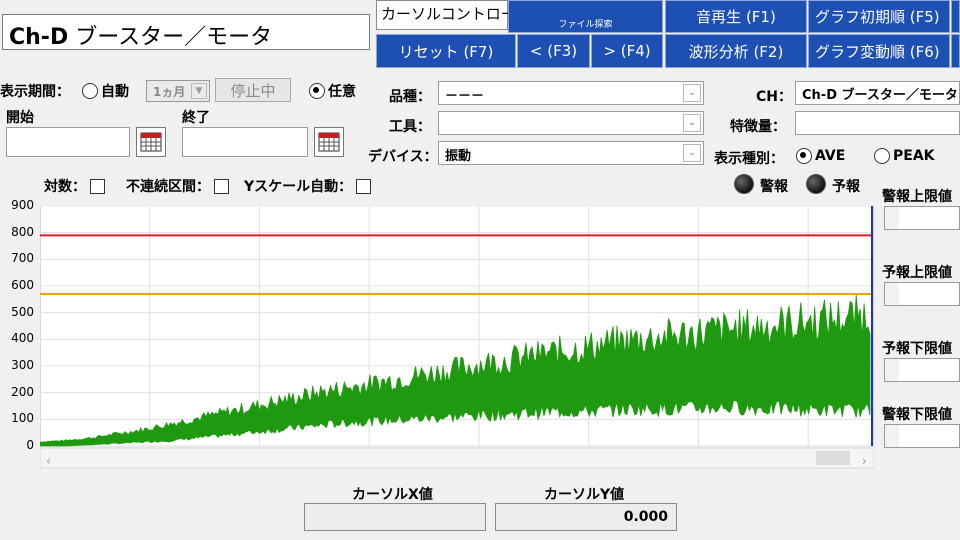 Image resolution: width=960 pixels, height=540 pixels. What do you see at coordinates (586, 517) in the screenshot?
I see `cursor-y-value: 0.000` at bounding box center [586, 517].